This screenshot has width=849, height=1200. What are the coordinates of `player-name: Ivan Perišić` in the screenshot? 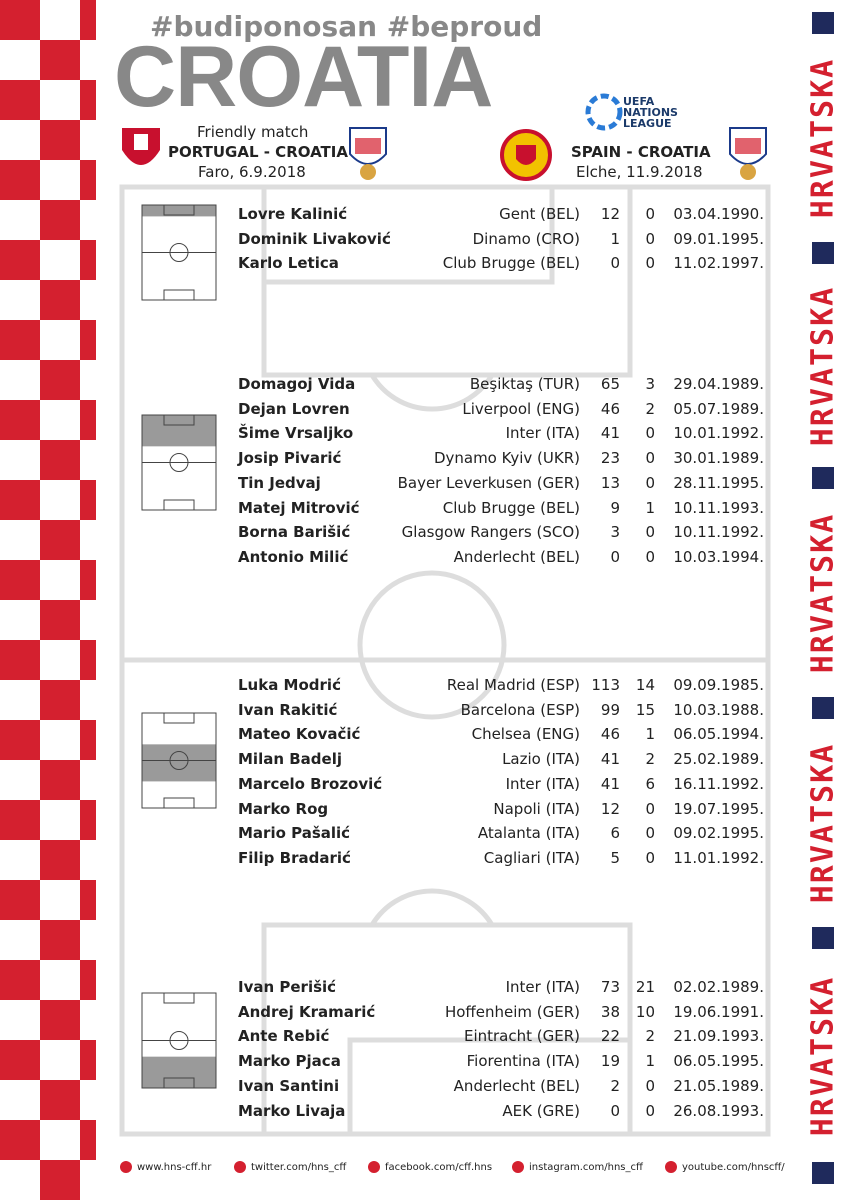 It's located at (287, 987).